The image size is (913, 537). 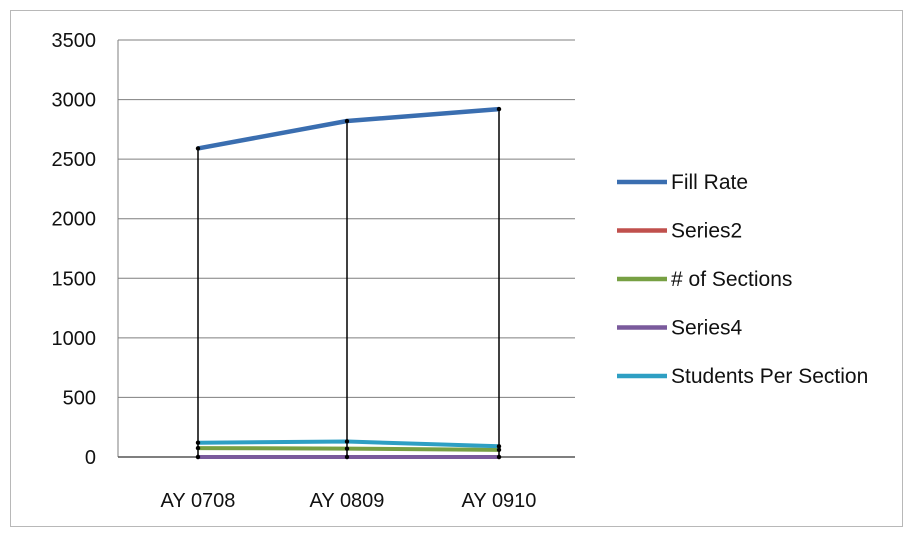 I want to click on legend-label: Series4, so click(x=707, y=328).